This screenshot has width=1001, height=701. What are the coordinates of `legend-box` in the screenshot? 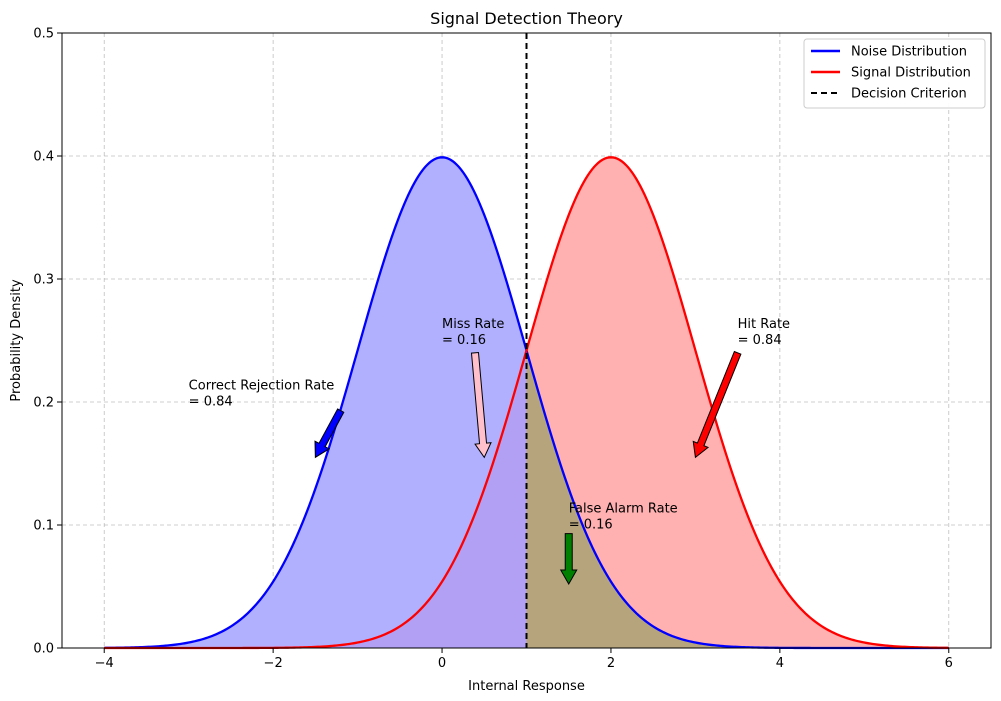 It's located at (894, 73).